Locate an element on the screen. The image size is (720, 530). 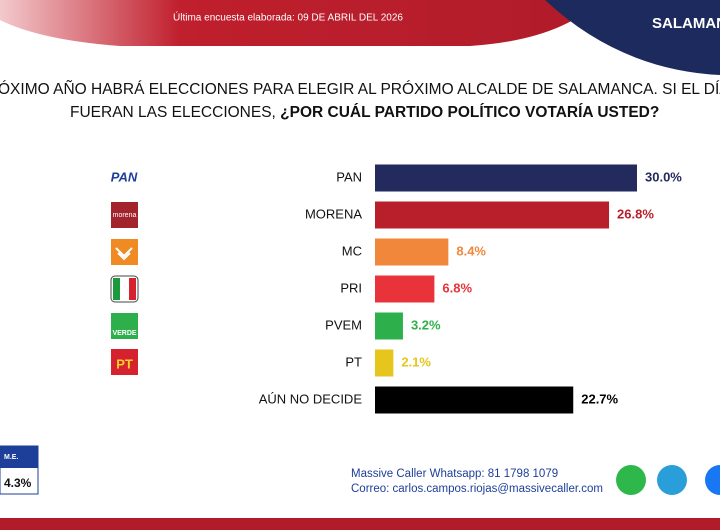
logo-pt: PT is located at coordinates (124, 363).